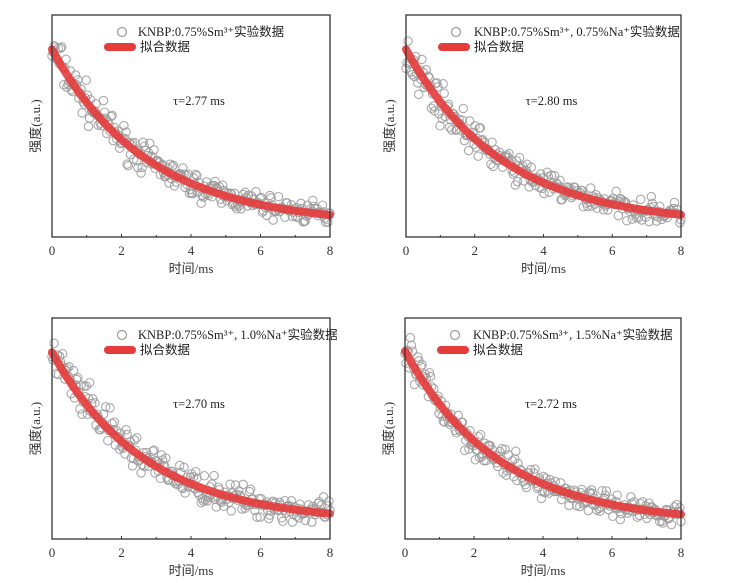 Image resolution: width=745 pixels, height=583 pixels. What do you see at coordinates (552, 101) in the screenshot?
I see `tau-annotation: τ=2.80 ms` at bounding box center [552, 101].